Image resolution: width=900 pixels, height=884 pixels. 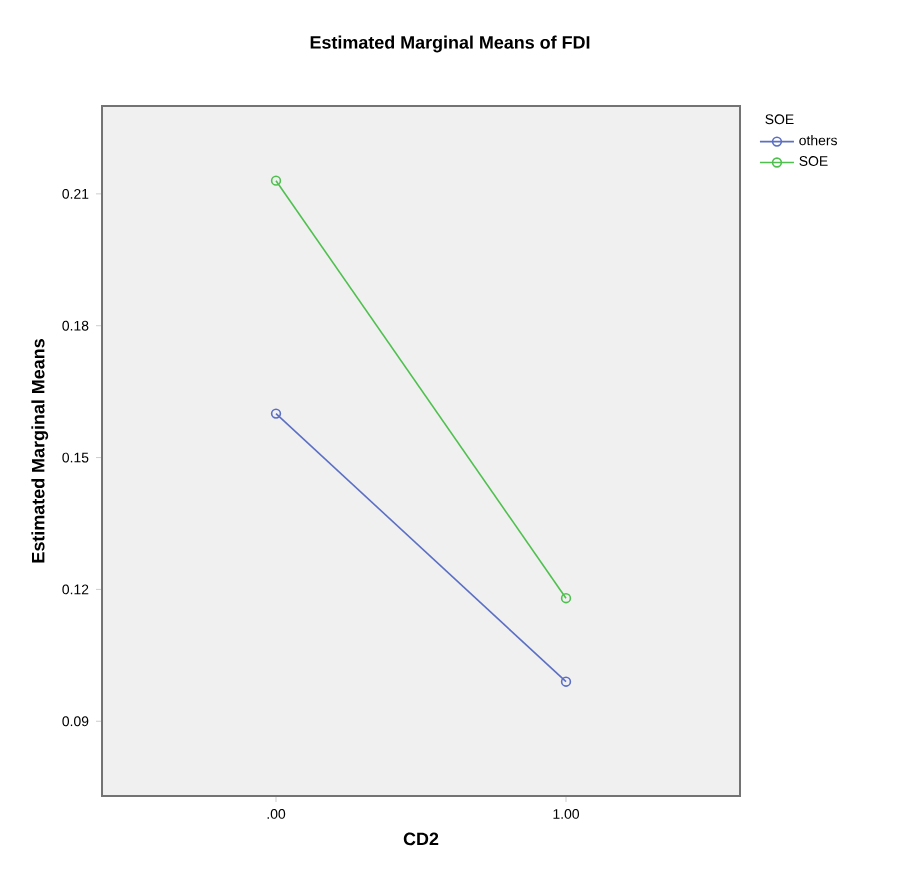 I want to click on x-axis-title: CD2, so click(x=421, y=839).